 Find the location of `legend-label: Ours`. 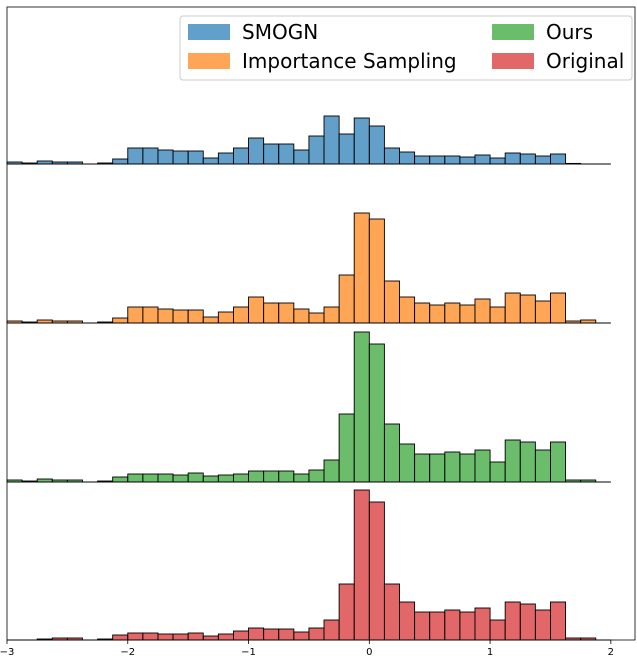

legend-label: Ours is located at coordinates (569, 32).